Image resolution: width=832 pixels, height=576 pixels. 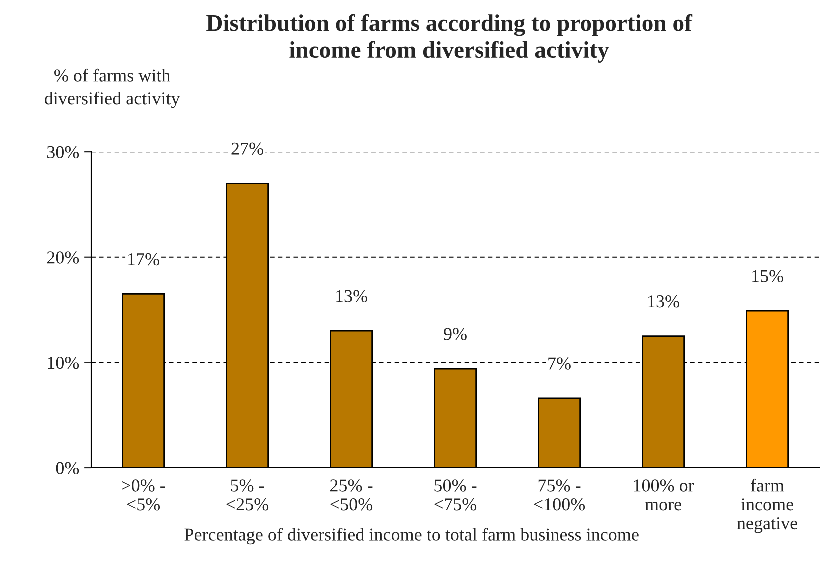 What do you see at coordinates (559, 364) in the screenshot?
I see `data-label: 7%` at bounding box center [559, 364].